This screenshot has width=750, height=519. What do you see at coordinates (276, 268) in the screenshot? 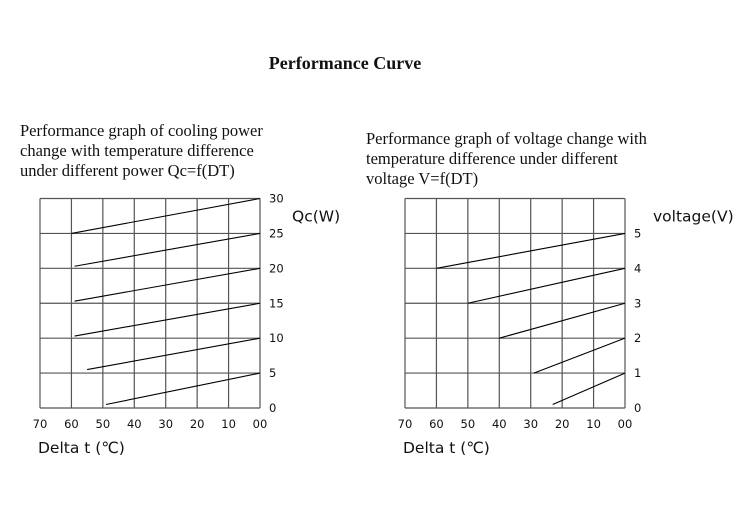
I see `y-tick-label: 20` at bounding box center [276, 268].